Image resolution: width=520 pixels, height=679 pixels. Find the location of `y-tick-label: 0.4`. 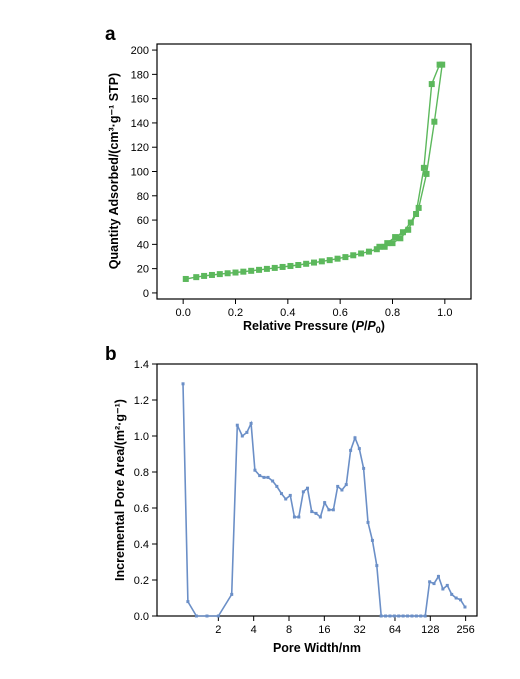

y-tick-label: 0.4 is located at coordinates (141, 545).